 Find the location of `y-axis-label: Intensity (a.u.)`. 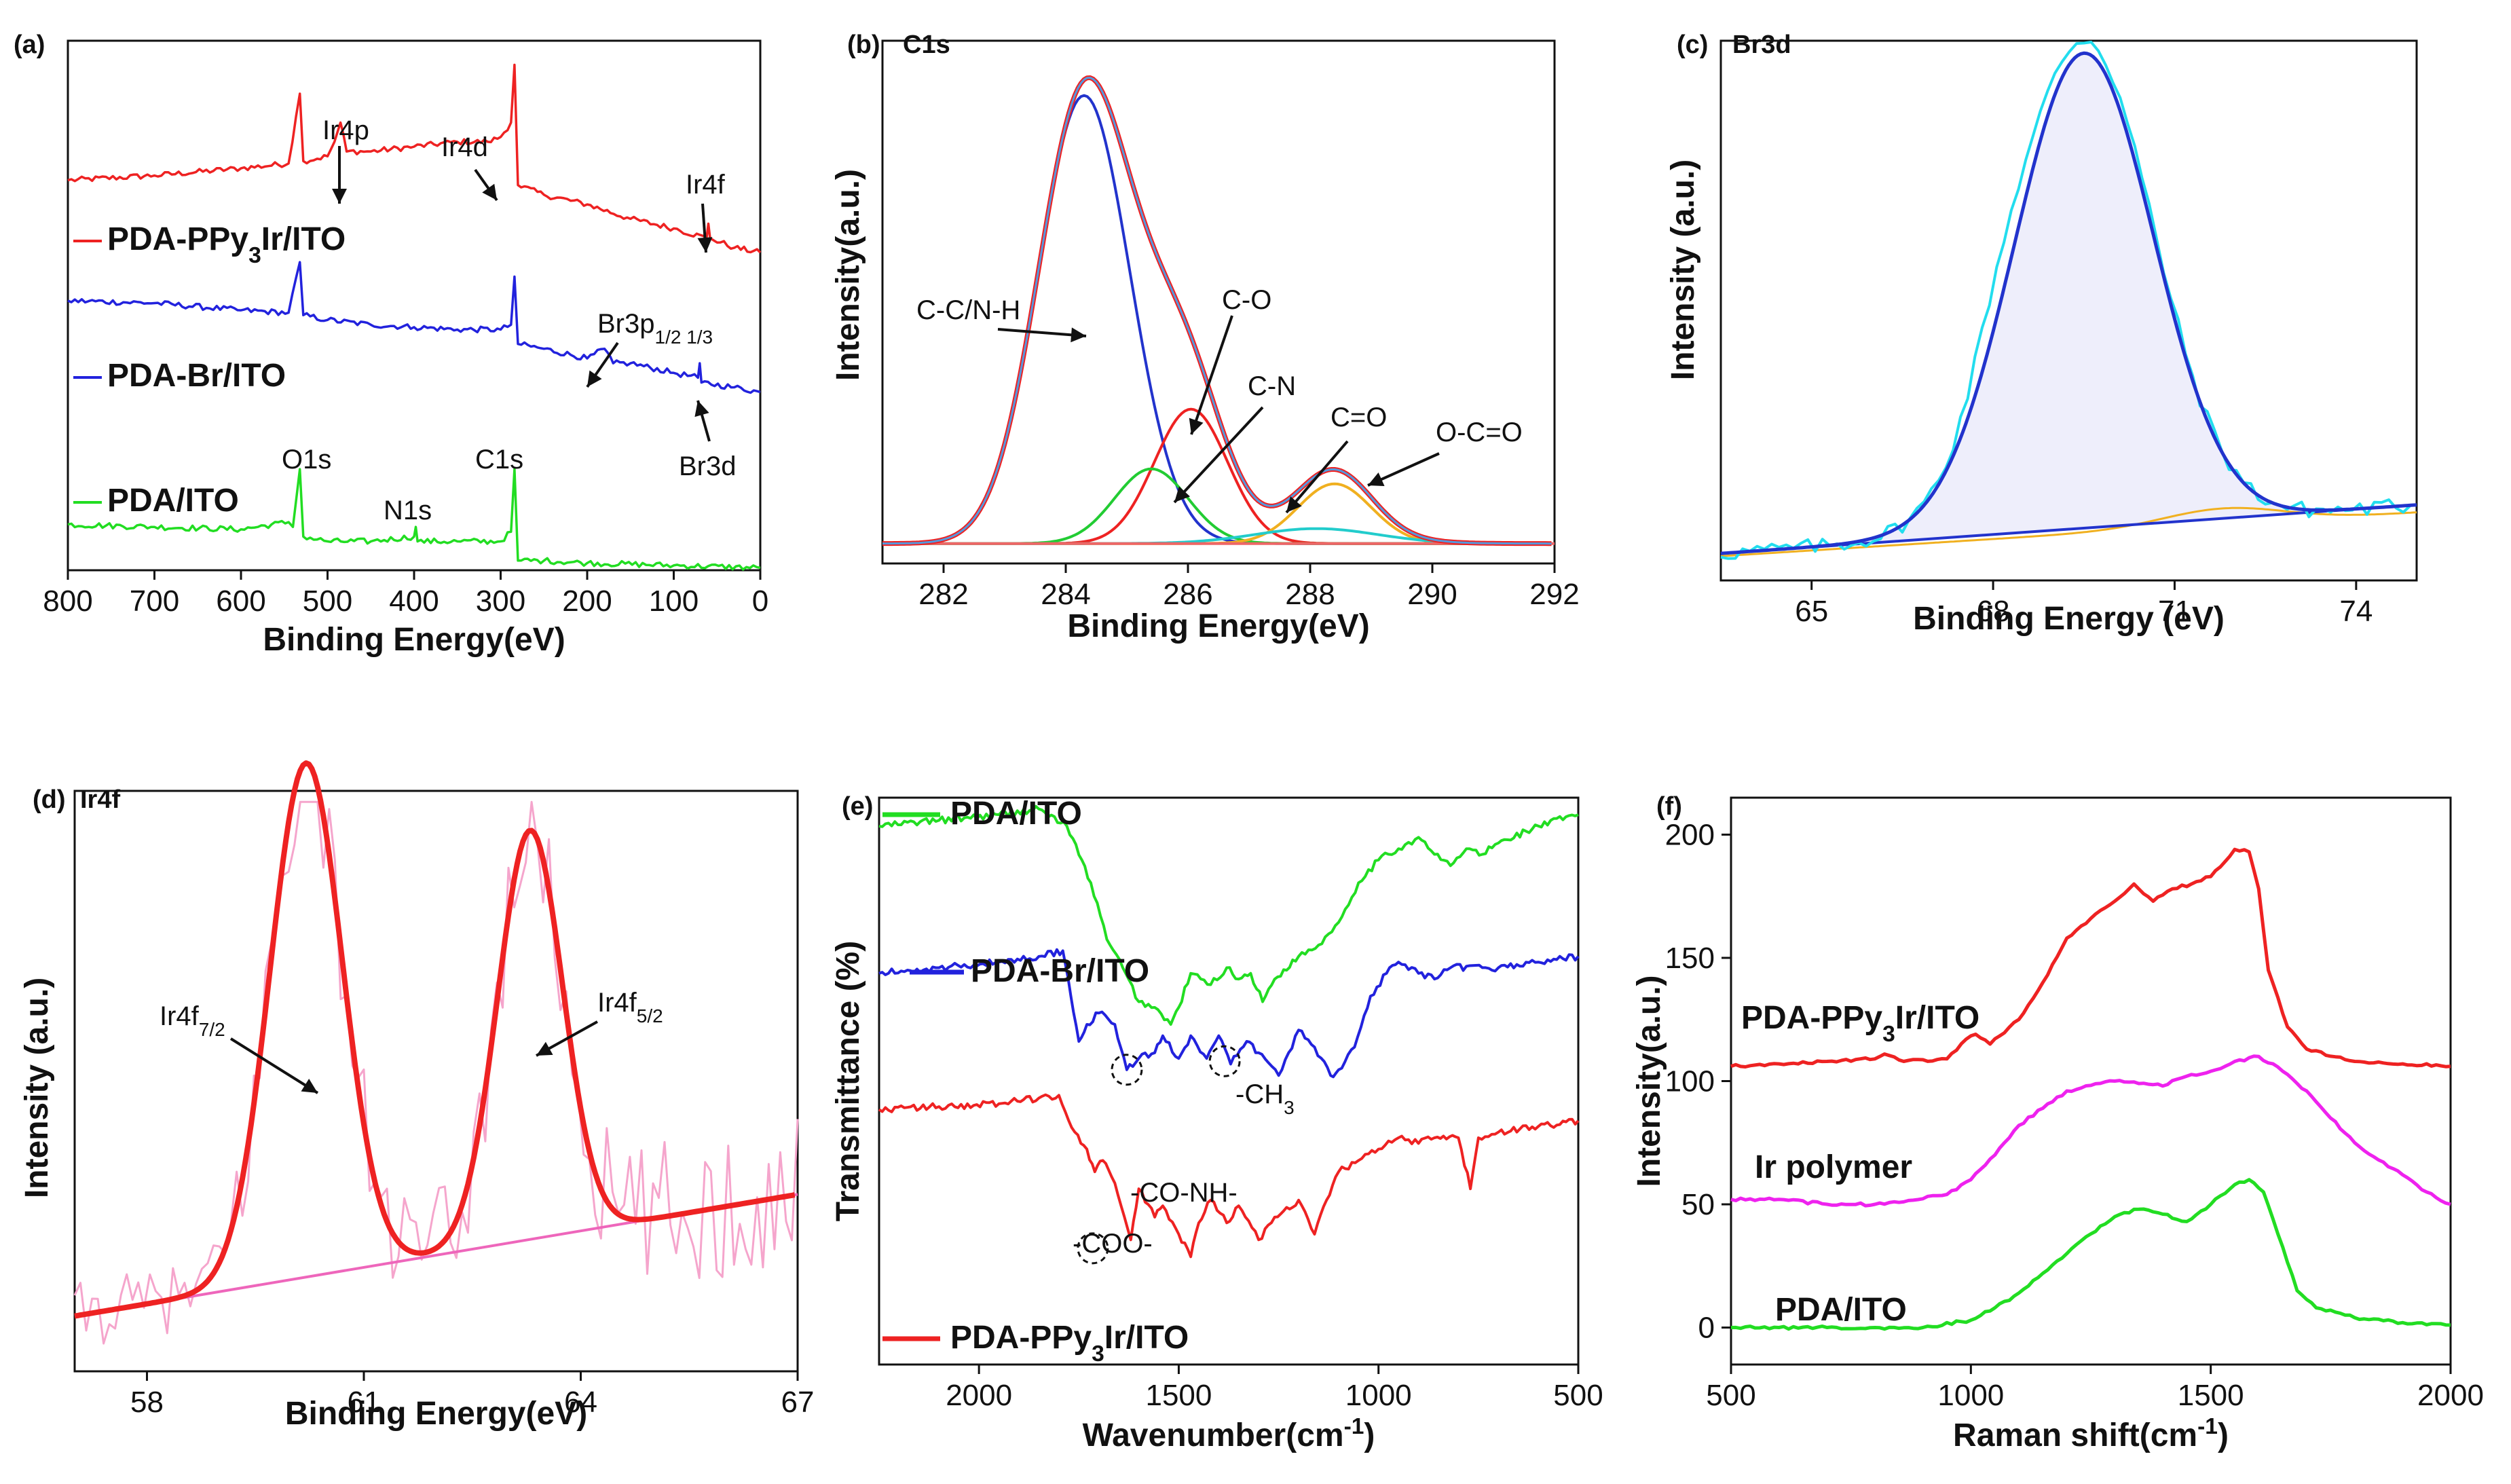

y-axis-label: Intensity (a.u.) is located at coordinates (1683, 270).